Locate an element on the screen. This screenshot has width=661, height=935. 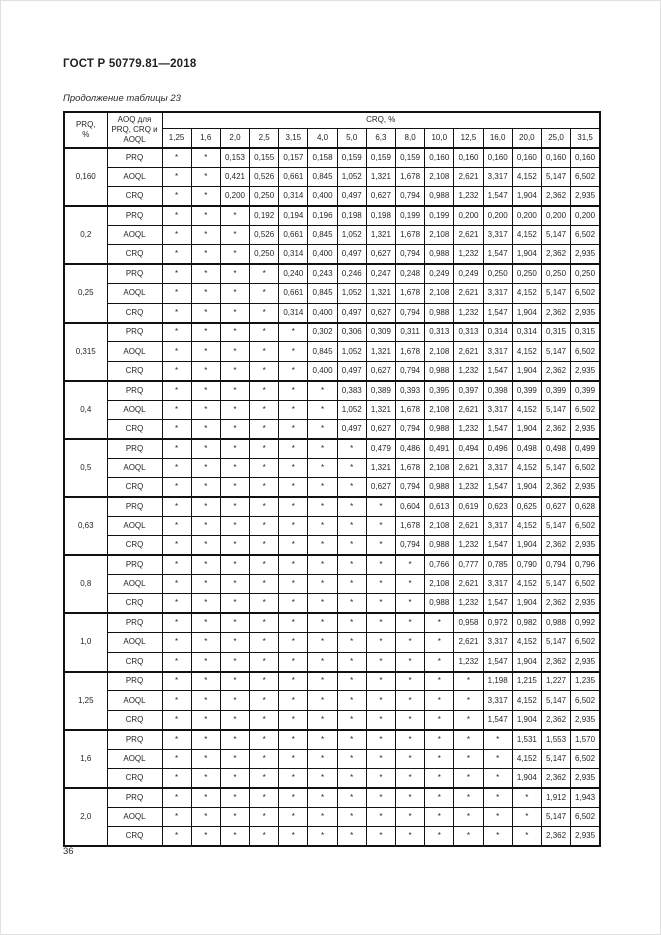
value-cell: 1,235 is located at coordinates (585, 681).